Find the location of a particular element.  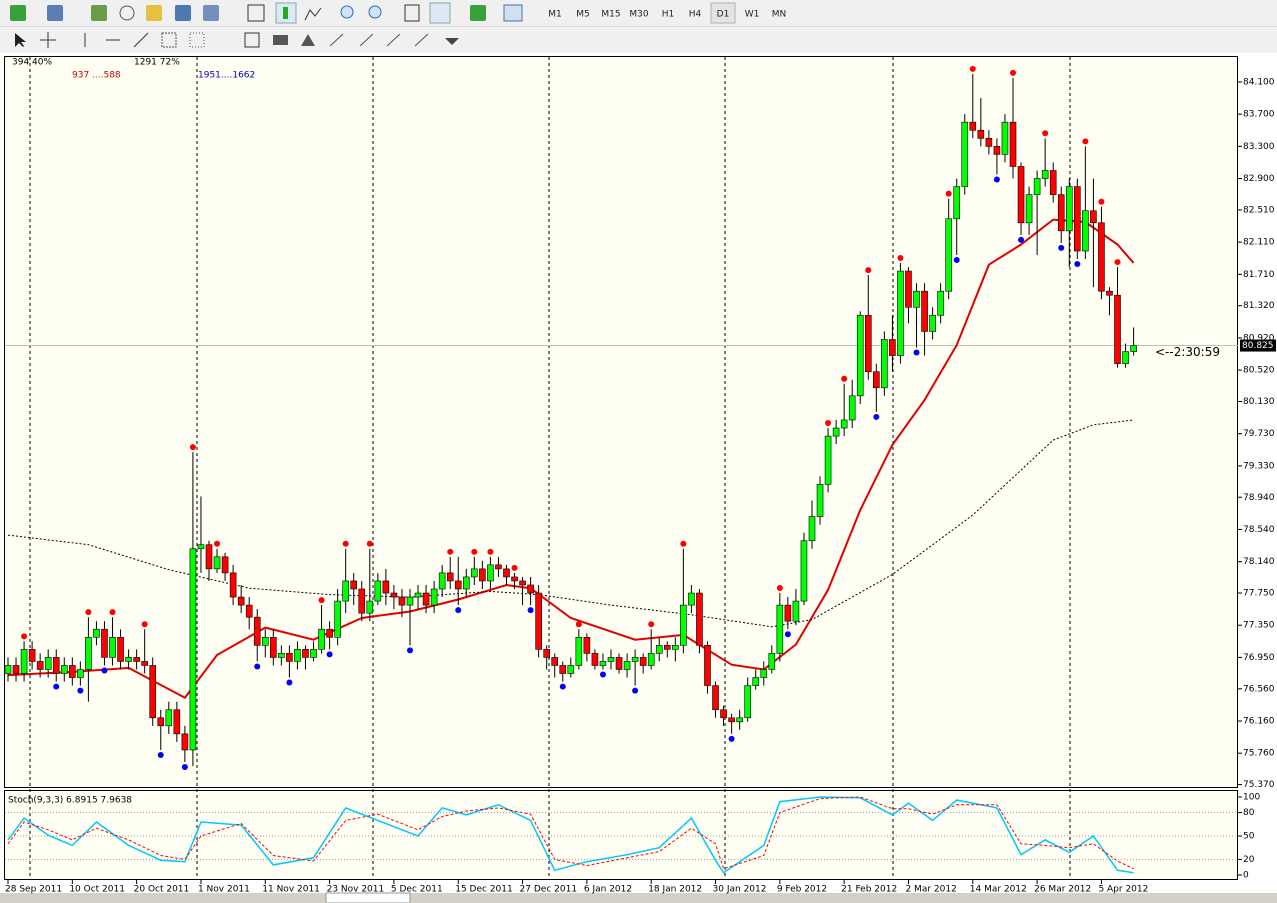

terminal-button is located at coordinates (183, 13).